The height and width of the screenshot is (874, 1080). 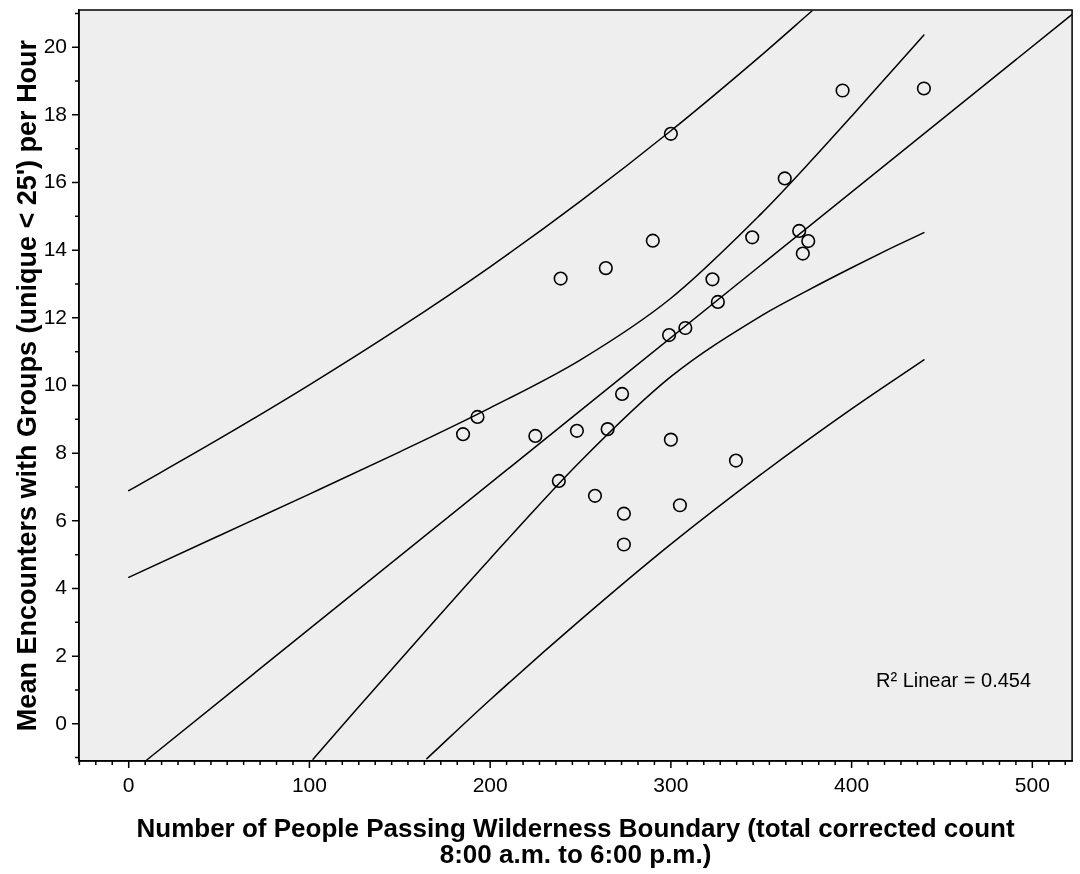 I want to click on y-tick-label: 2, so click(x=61, y=654).